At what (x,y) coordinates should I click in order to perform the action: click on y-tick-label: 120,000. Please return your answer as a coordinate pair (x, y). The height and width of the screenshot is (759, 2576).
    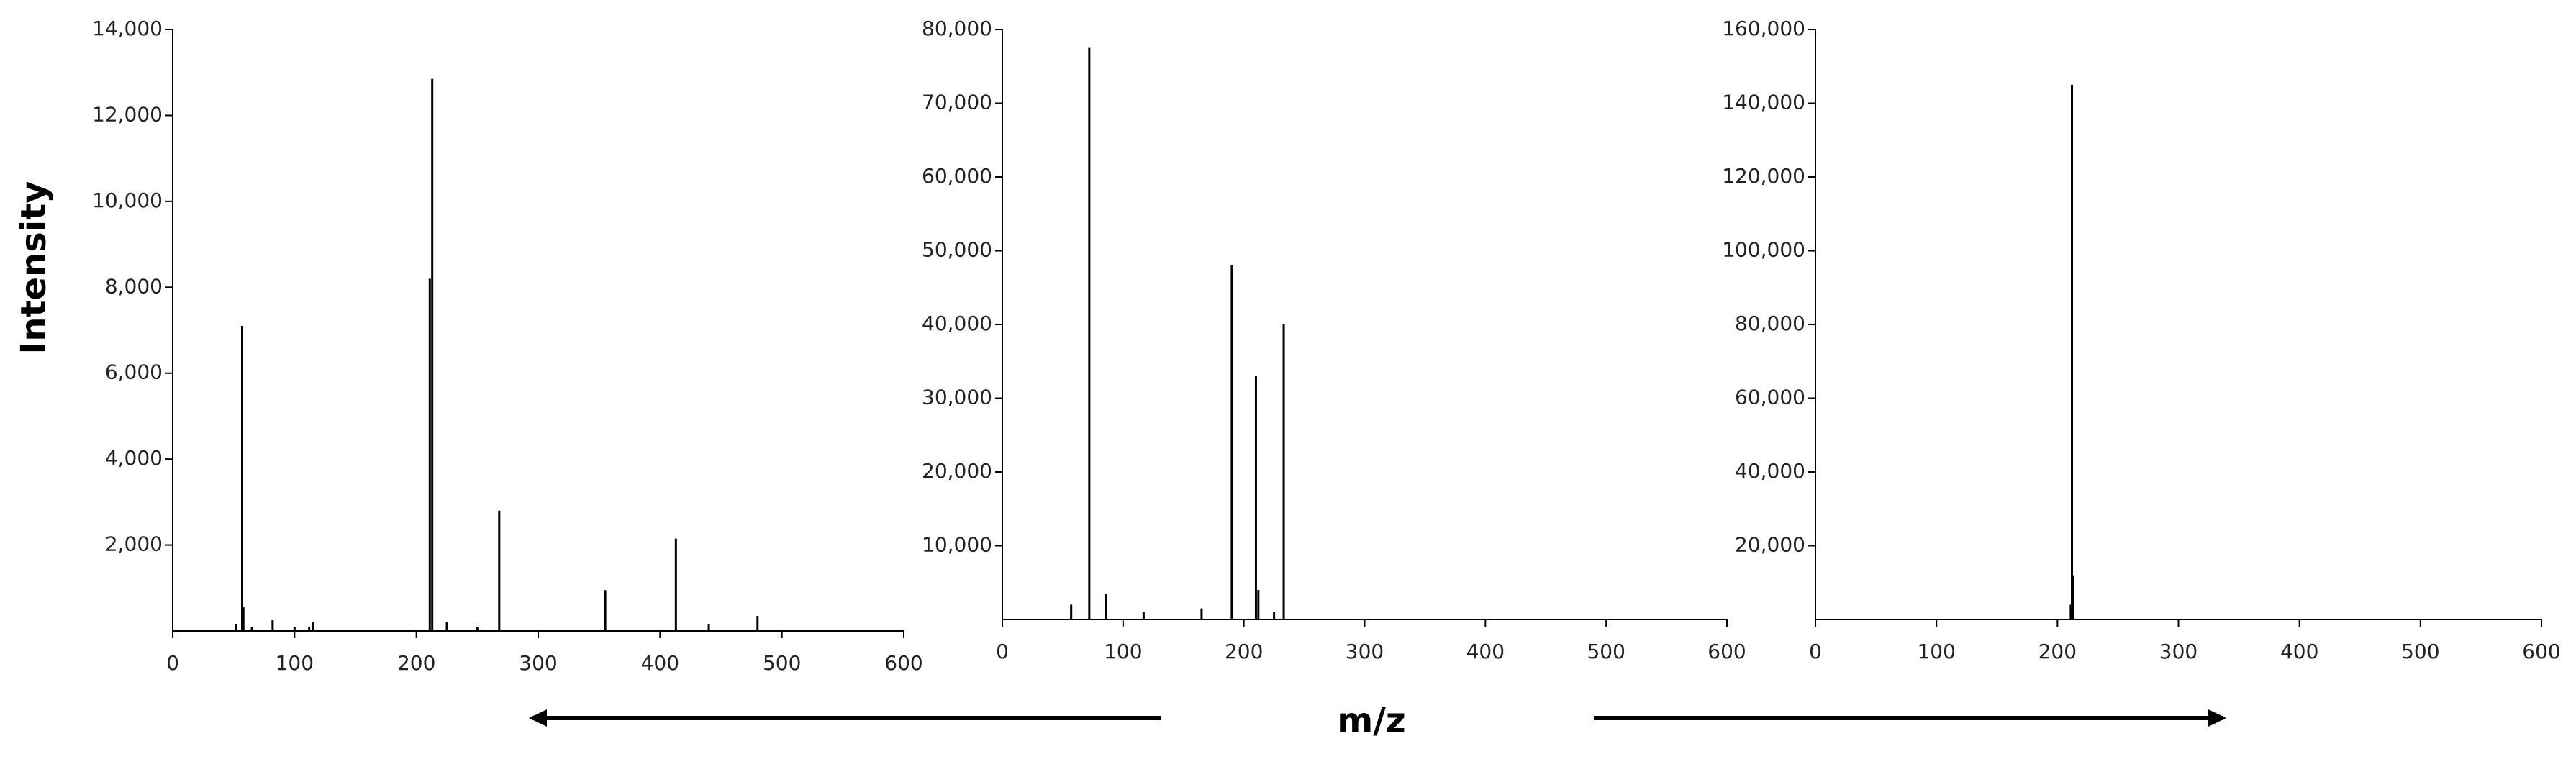
    Looking at the image, I should click on (1764, 176).